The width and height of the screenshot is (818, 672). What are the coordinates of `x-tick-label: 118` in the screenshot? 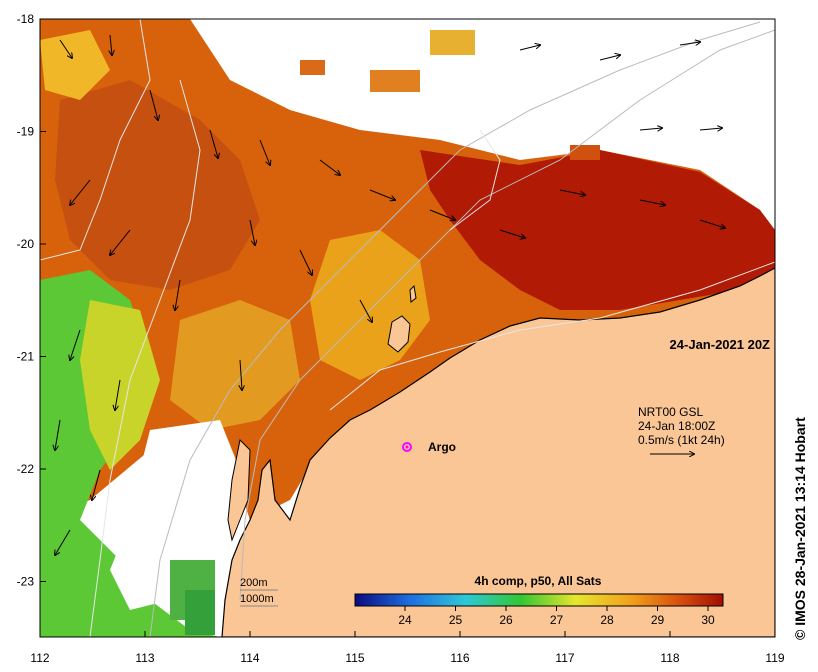 It's located at (669, 658).